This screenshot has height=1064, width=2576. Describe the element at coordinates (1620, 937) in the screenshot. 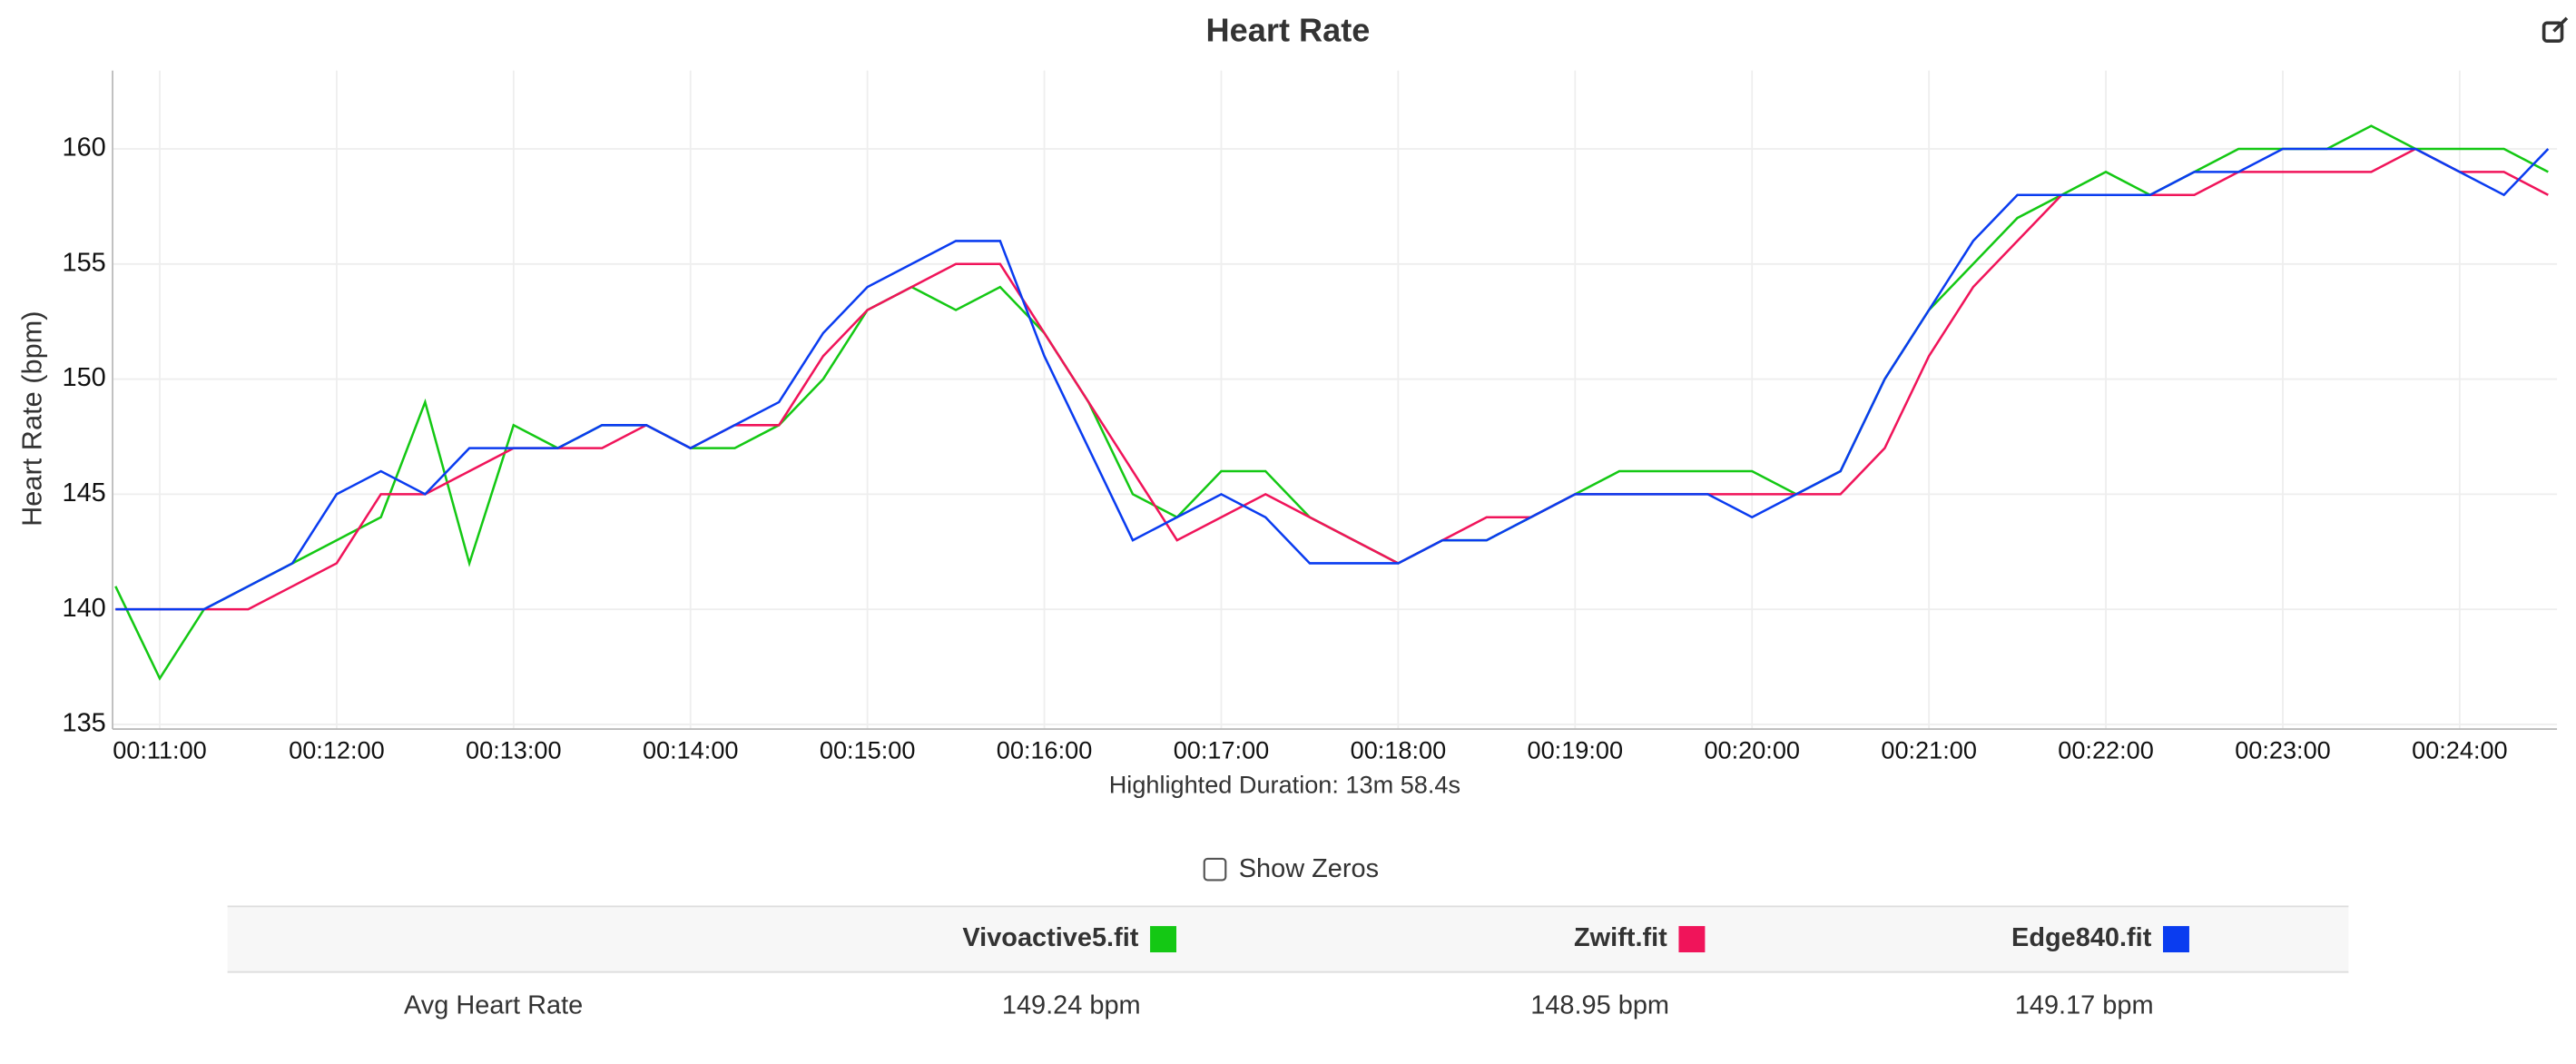

I see `column-header: Zwift.fit` at that location.